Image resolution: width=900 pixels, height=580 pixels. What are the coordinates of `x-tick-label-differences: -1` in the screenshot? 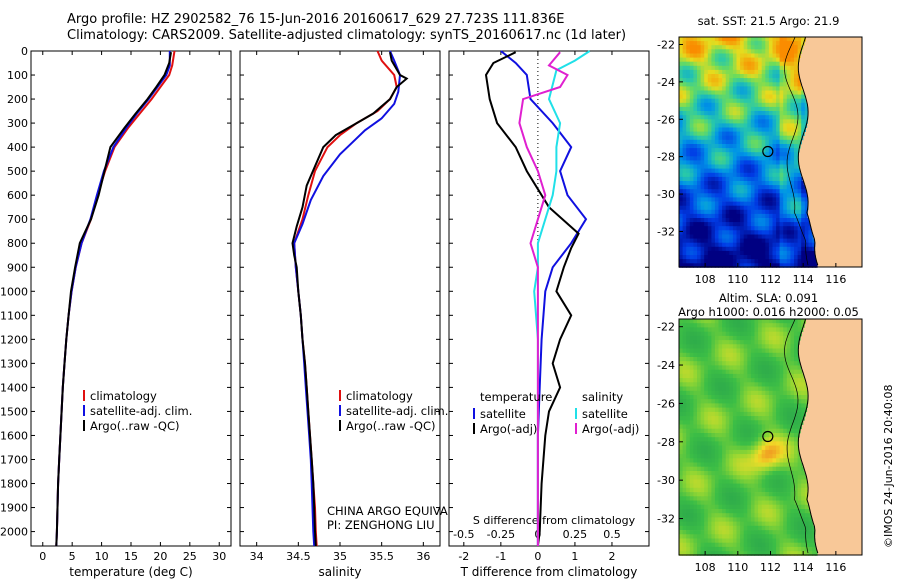 It's located at (500, 556).